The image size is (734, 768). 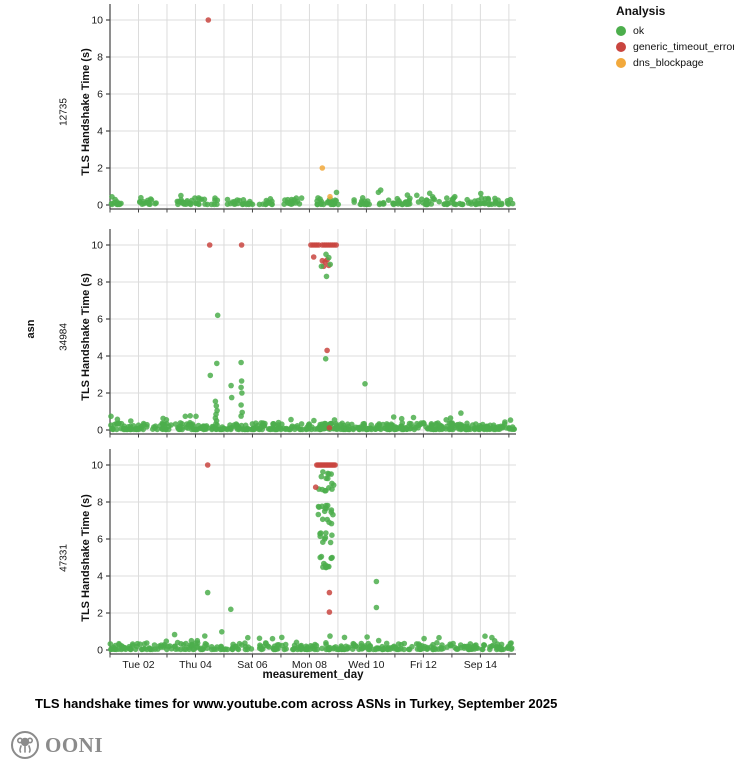 What do you see at coordinates (74, 744) in the screenshot?
I see `ooni-logo-text: OONI` at bounding box center [74, 744].